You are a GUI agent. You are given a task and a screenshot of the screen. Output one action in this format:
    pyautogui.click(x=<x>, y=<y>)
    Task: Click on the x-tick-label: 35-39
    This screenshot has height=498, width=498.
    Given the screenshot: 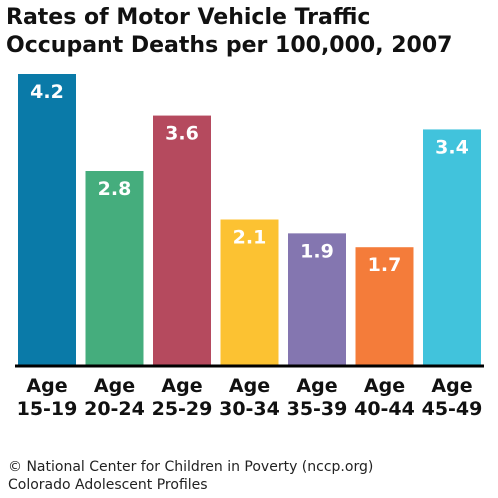 What is the action you would take?
    pyautogui.click(x=317, y=409)
    